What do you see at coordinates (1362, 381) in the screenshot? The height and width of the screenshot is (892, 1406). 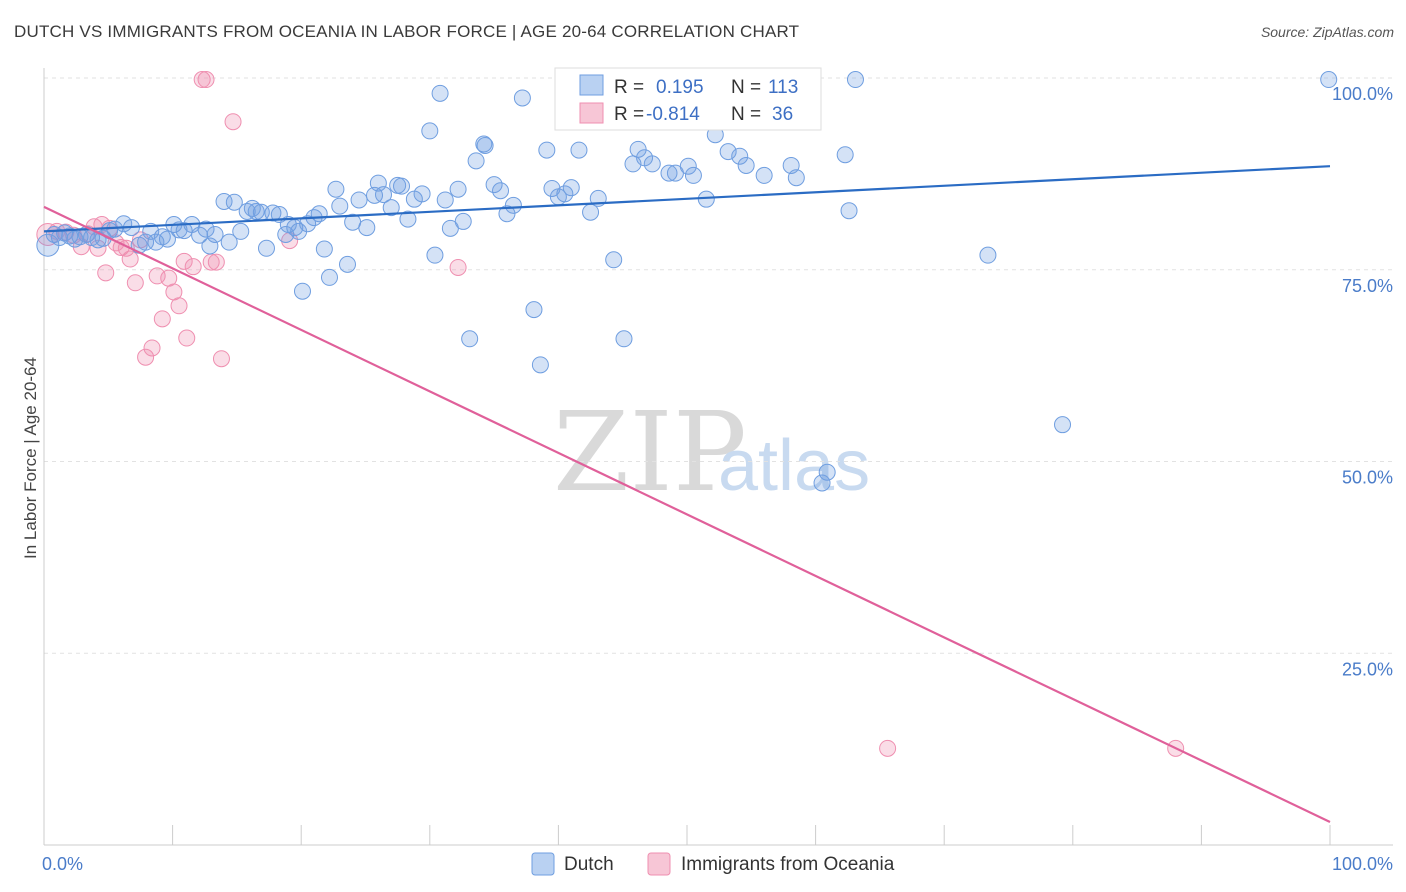 I see `y-tick-labels: 100.0% 75.0% 50.0% 25.0%` at bounding box center [1362, 381].